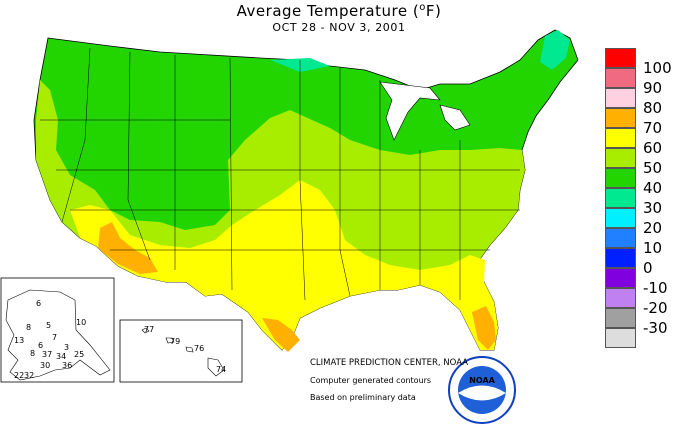 The width and height of the screenshot is (678, 435). I want to click on alaska-value: 25, so click(79, 354).